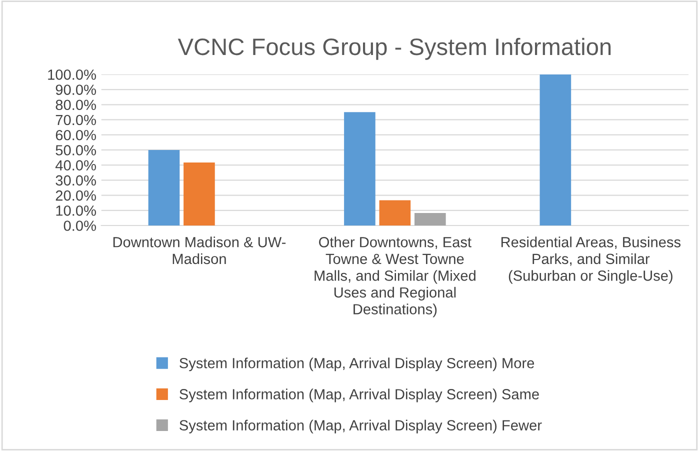 This screenshot has width=699, height=451. What do you see at coordinates (591, 260) in the screenshot?
I see `x-tick-label: Residential Areas, Business Parks, and Similar (Suburban or Single-Use)` at bounding box center [591, 260].